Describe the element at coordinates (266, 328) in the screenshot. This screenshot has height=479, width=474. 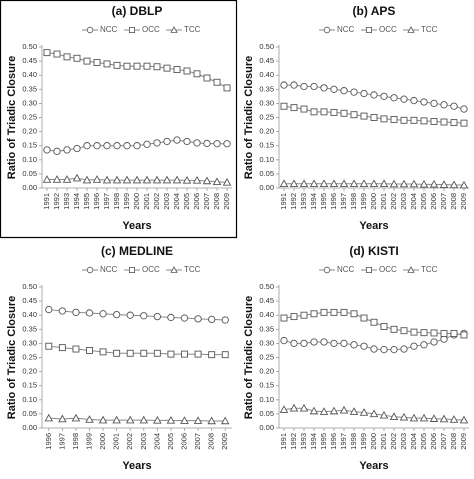
I see `y-tick-label: 0.35` at that location.